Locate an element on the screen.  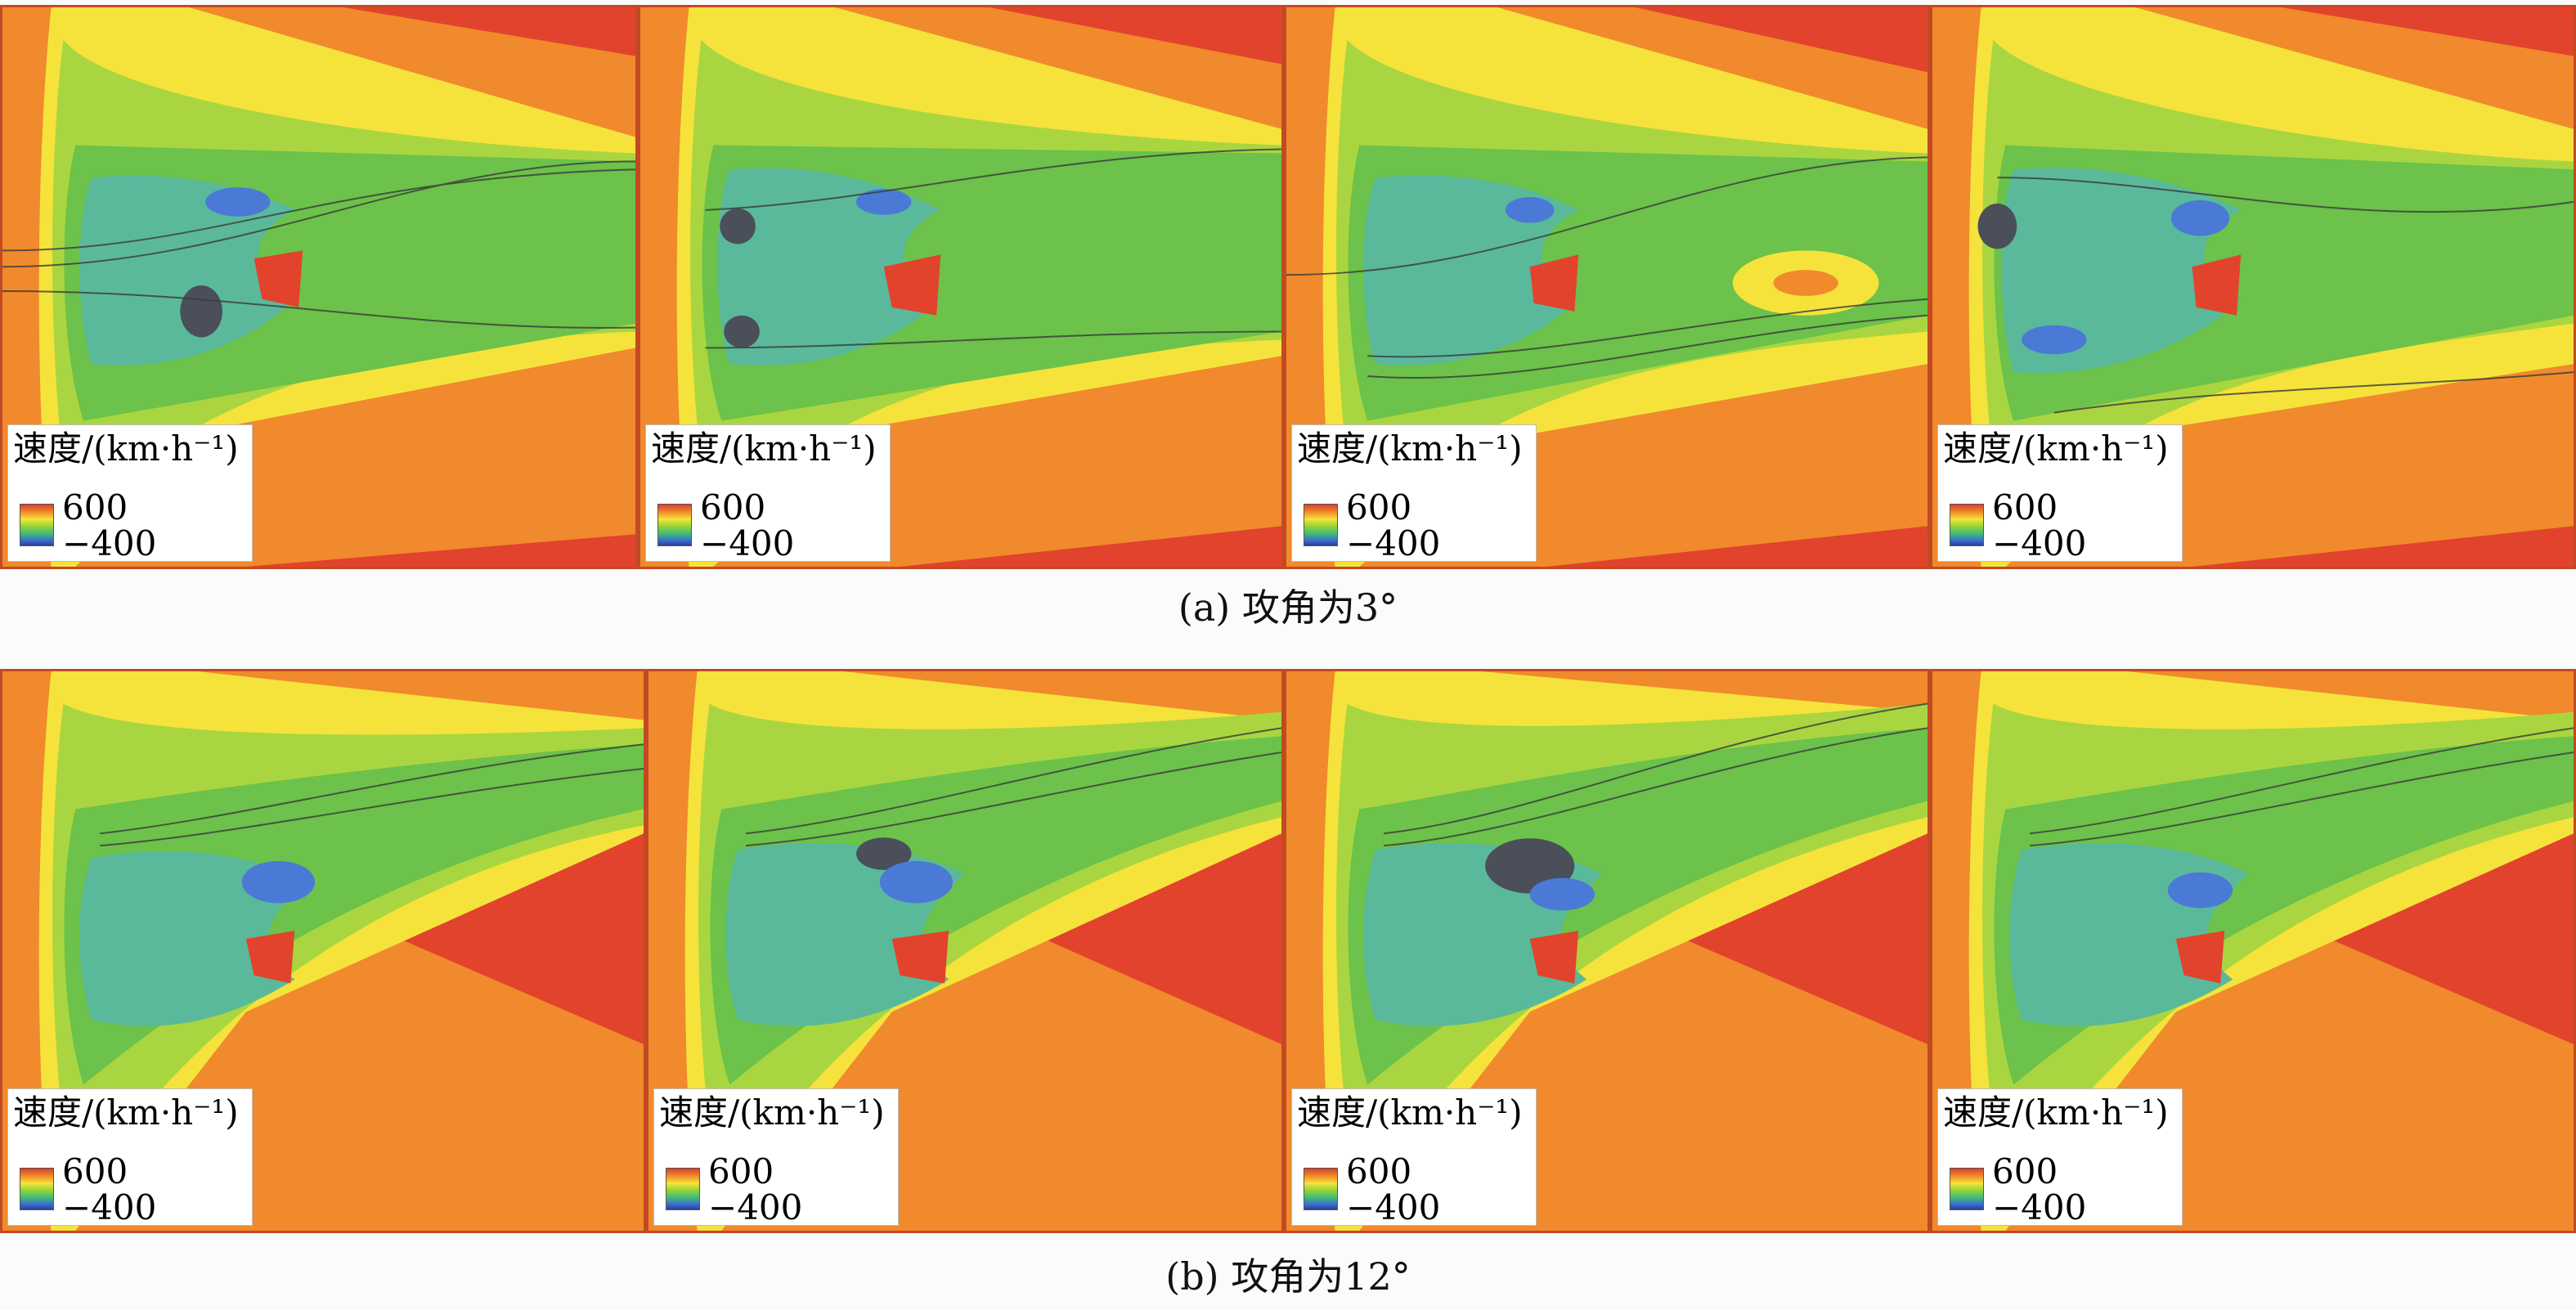
flow-panel-a1: 速度/(km·h⁻¹) 600 −400 is located at coordinates (319, 287).